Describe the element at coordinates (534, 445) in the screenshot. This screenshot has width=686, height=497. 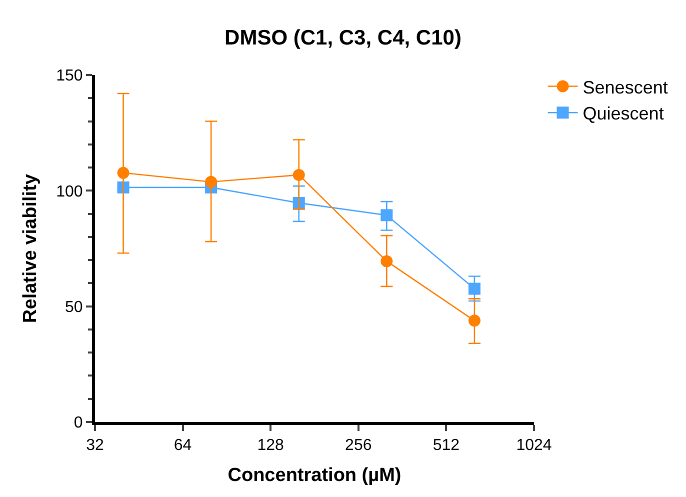
I see `x-tick-label: 1024` at that location.